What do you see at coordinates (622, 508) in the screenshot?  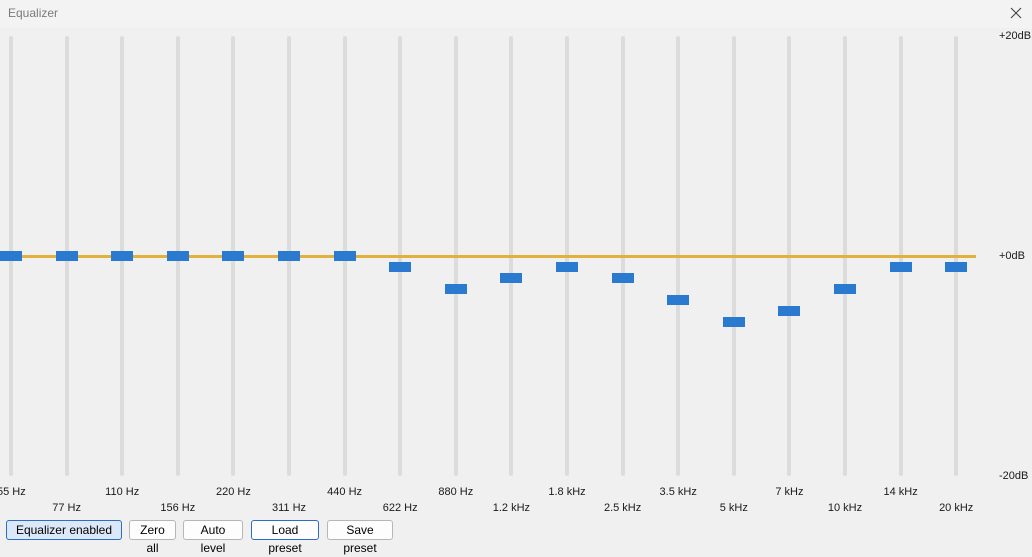 I see `band-frequency-label: 2.5 kHz` at bounding box center [622, 508].